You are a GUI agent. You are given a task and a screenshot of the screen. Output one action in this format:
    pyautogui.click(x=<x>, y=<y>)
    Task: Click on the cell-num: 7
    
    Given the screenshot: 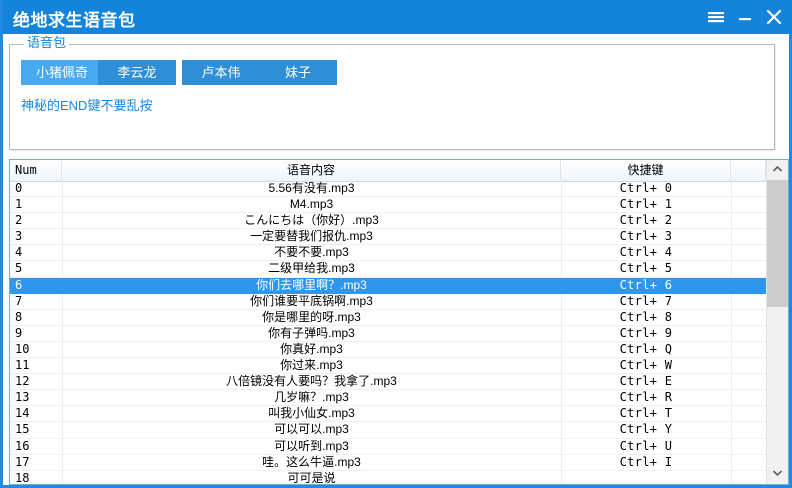 What is the action you would take?
    pyautogui.click(x=19, y=300)
    